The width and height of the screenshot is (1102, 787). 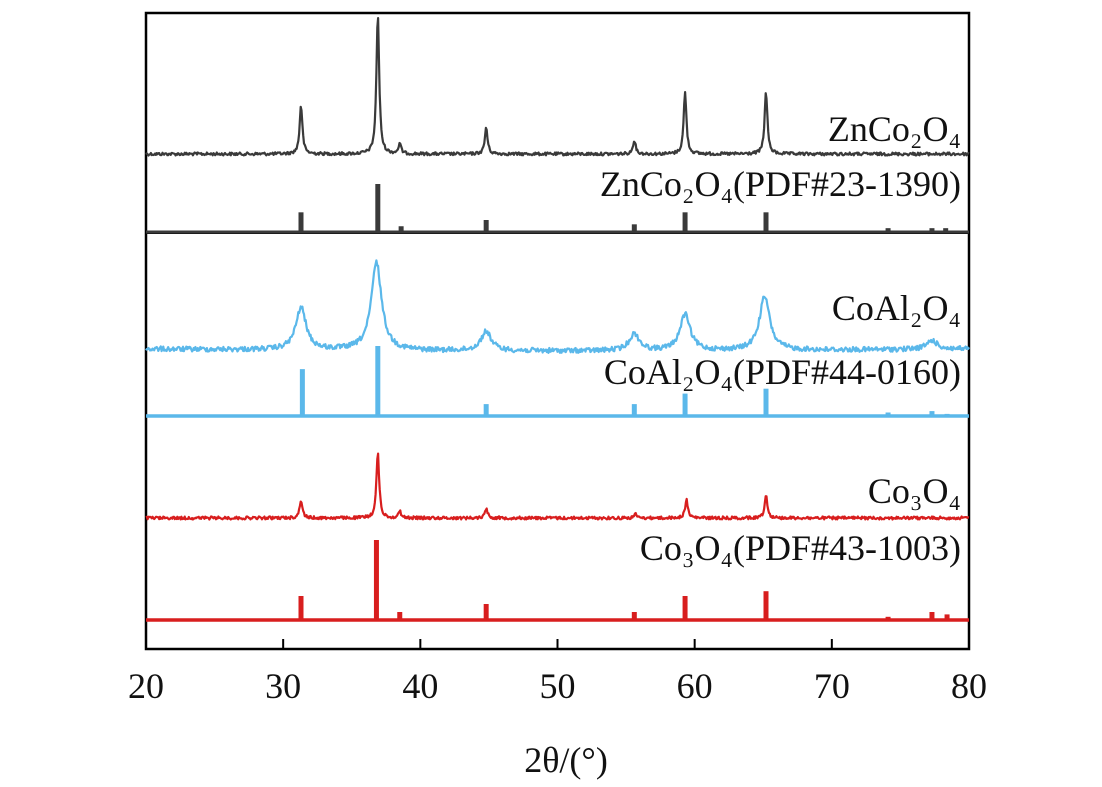 I want to click on series-4-pattern-line, so click(x=557, y=486).